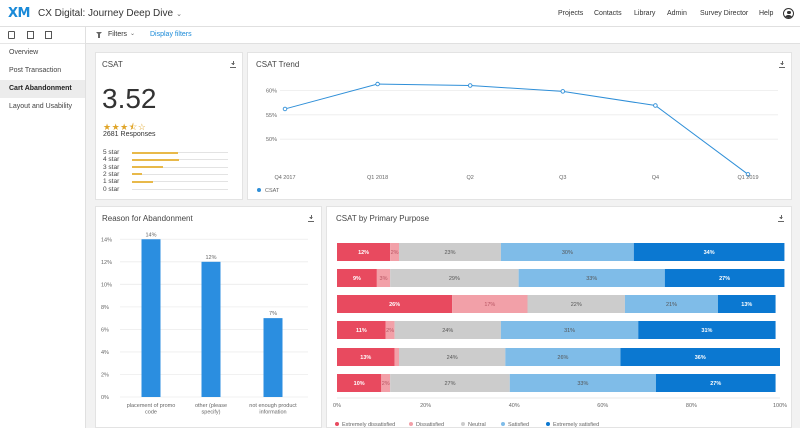 This screenshot has width=800, height=428. What do you see at coordinates (106, 13) in the screenshot?
I see `project-title: CX Digital: Journey Deep Dive` at bounding box center [106, 13].